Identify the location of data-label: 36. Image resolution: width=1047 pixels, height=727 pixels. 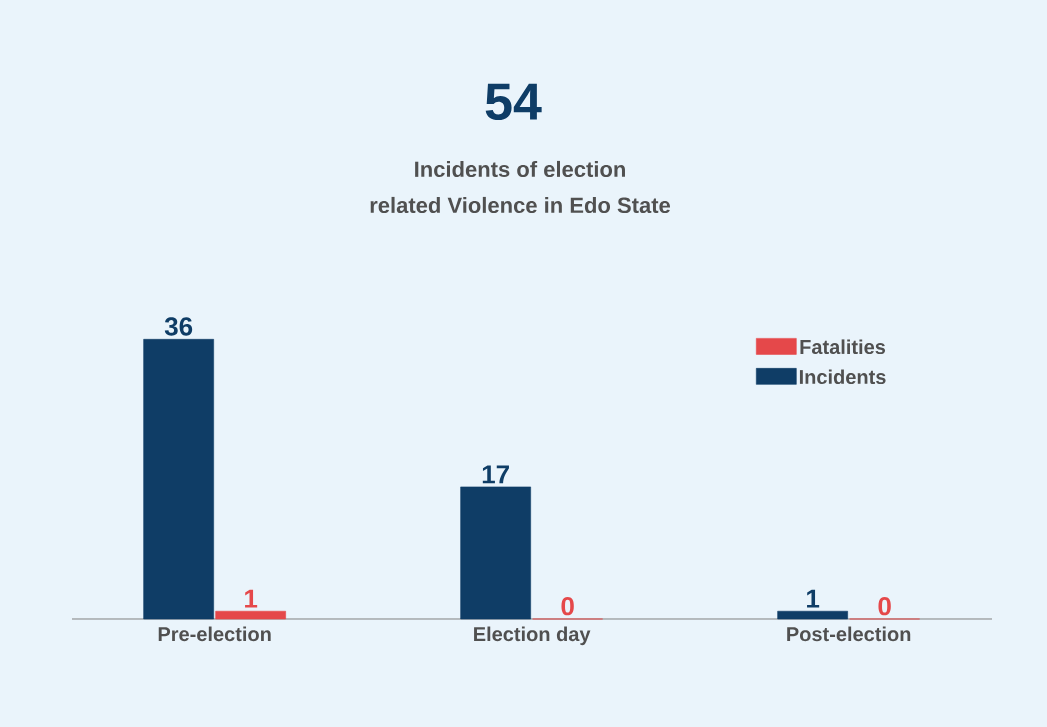
(178, 326).